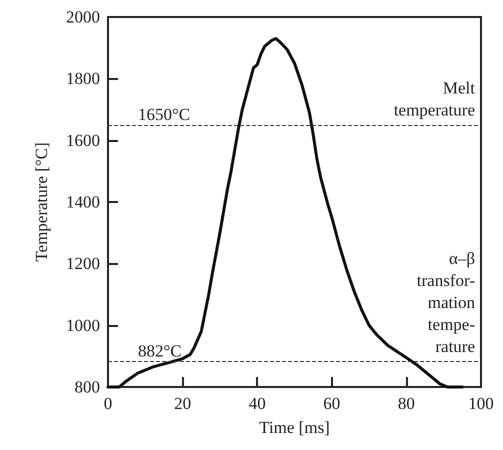 The height and width of the screenshot is (450, 503). What do you see at coordinates (41, 202) in the screenshot?
I see `y-axis-title: Temperature [°C]` at bounding box center [41, 202].